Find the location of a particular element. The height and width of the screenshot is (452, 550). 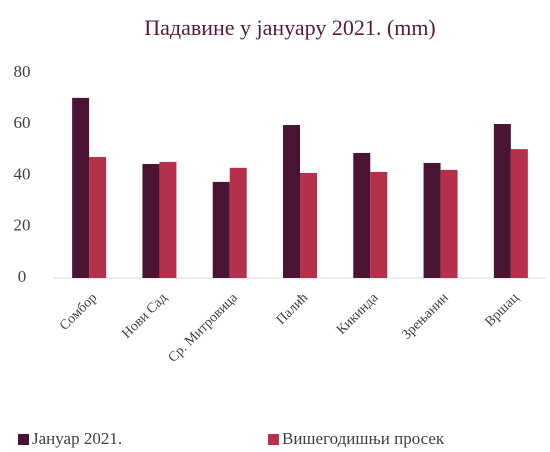

y-tick-label: 20 is located at coordinates (22, 225).